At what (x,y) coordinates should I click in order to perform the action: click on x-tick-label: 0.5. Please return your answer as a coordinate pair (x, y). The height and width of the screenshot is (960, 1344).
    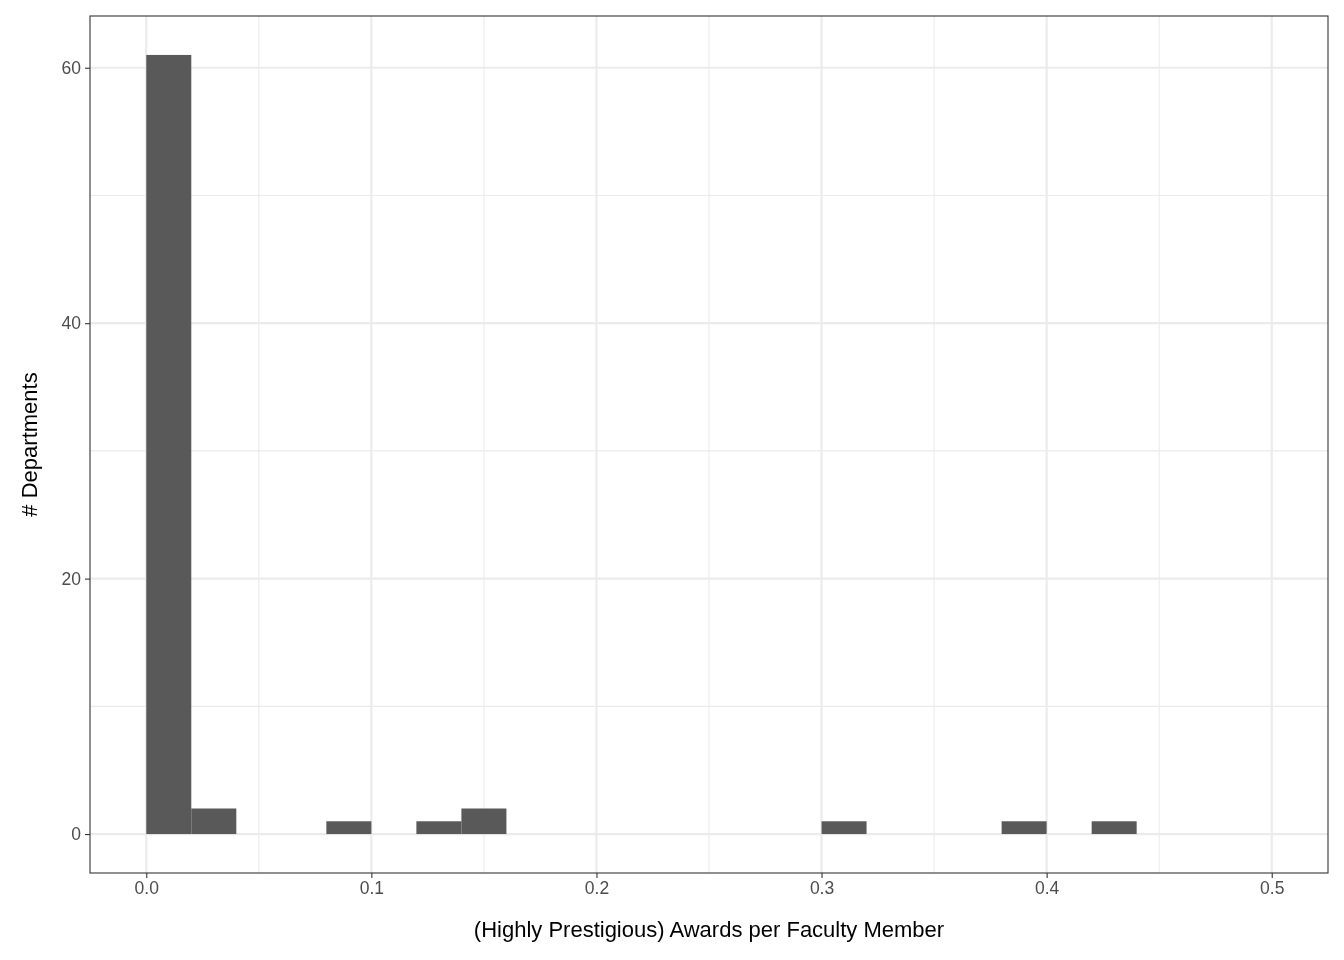
    Looking at the image, I should click on (1272, 888).